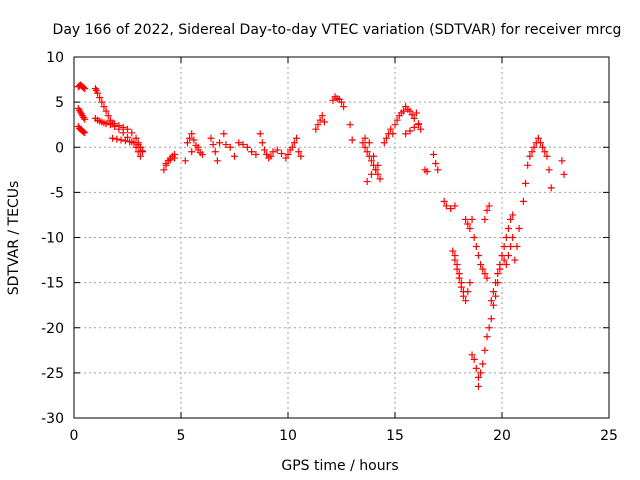 The height and width of the screenshot is (480, 640). Describe the element at coordinates (181, 436) in the screenshot. I see `x-tick-label: 5` at that location.